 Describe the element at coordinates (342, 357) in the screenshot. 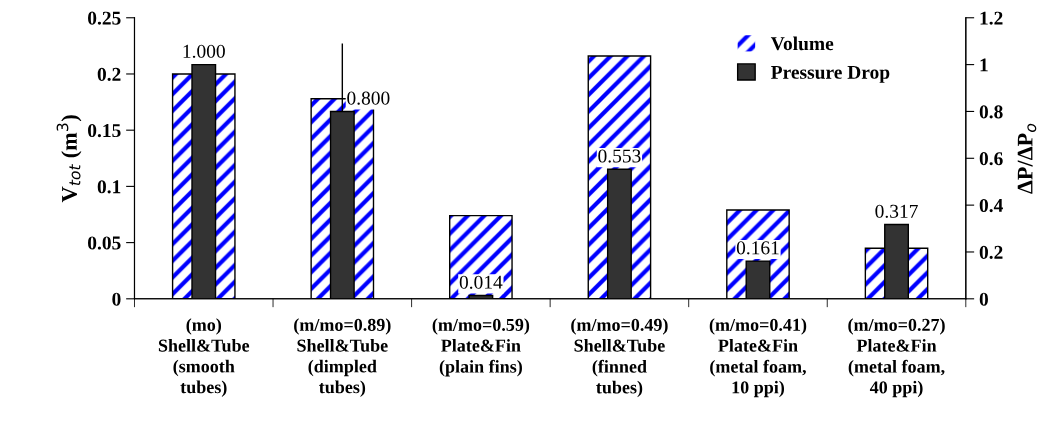

I see `x-tick-label: (m/mo=0.89) Shell&Tube (dimpled tubes)` at that location.